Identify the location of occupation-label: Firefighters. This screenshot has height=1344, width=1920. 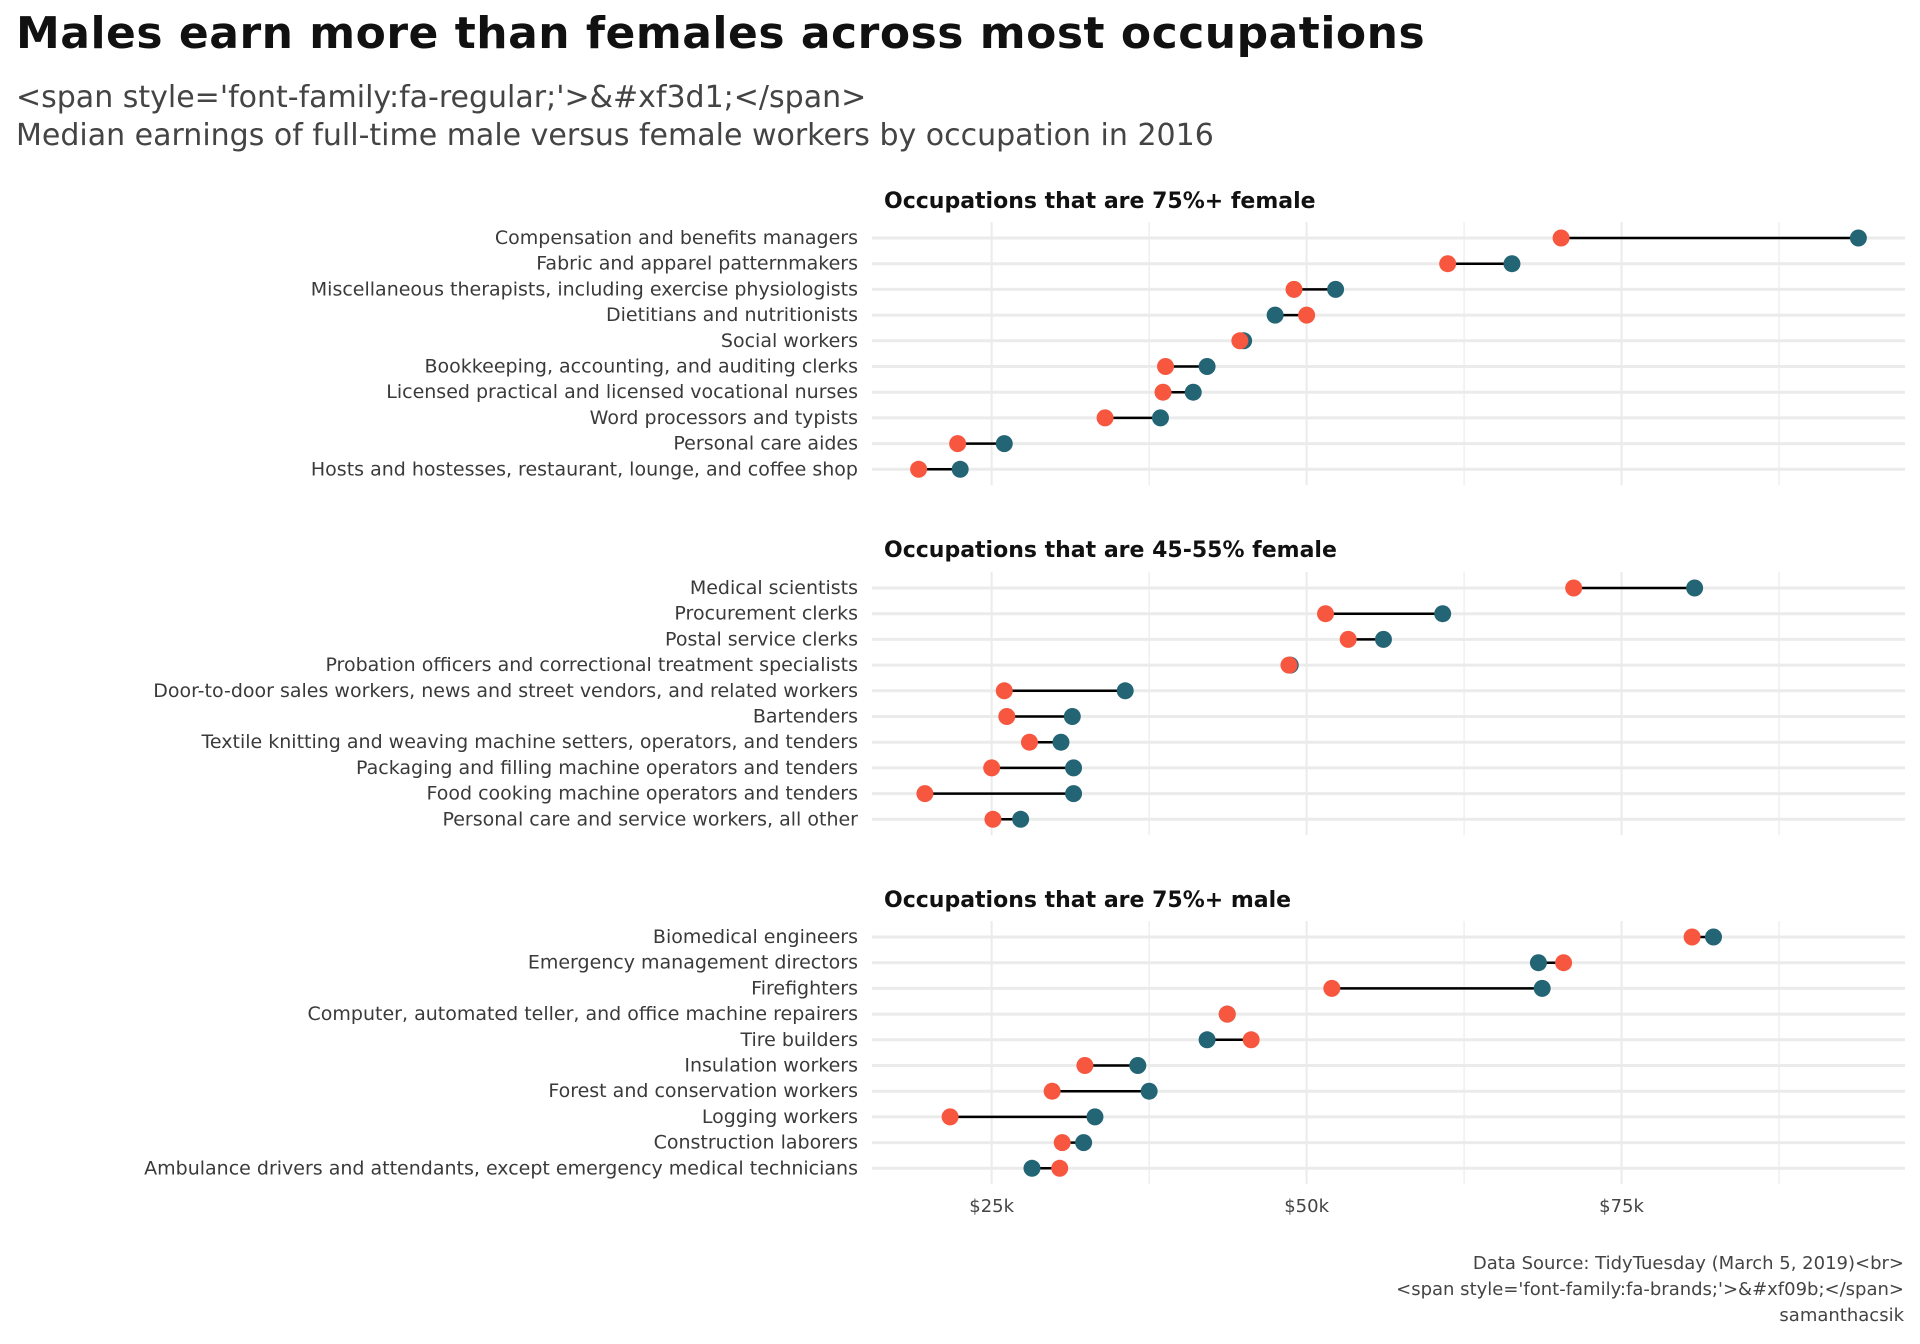
(804, 988).